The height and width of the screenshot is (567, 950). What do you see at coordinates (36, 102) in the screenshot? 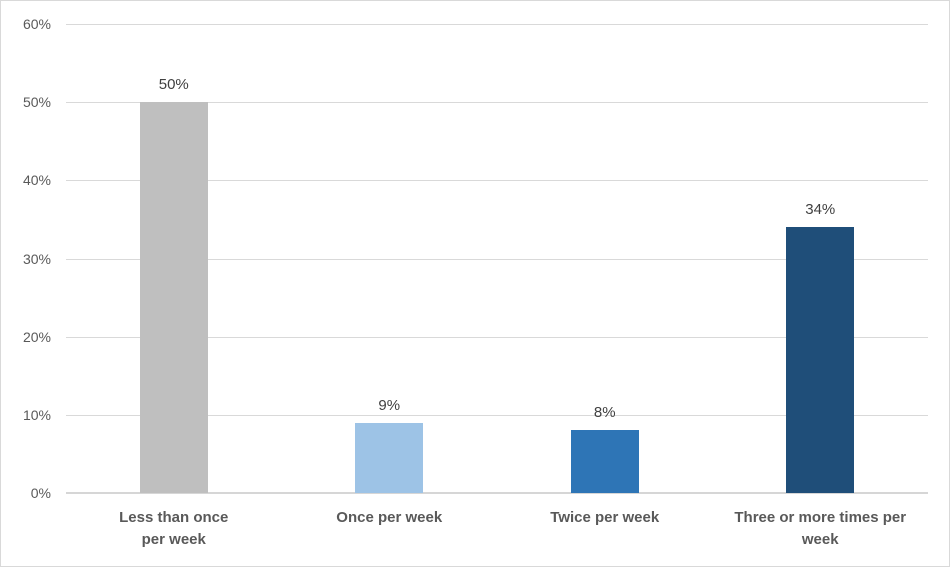
I see `y-axis-tick-label: 50%` at bounding box center [36, 102].